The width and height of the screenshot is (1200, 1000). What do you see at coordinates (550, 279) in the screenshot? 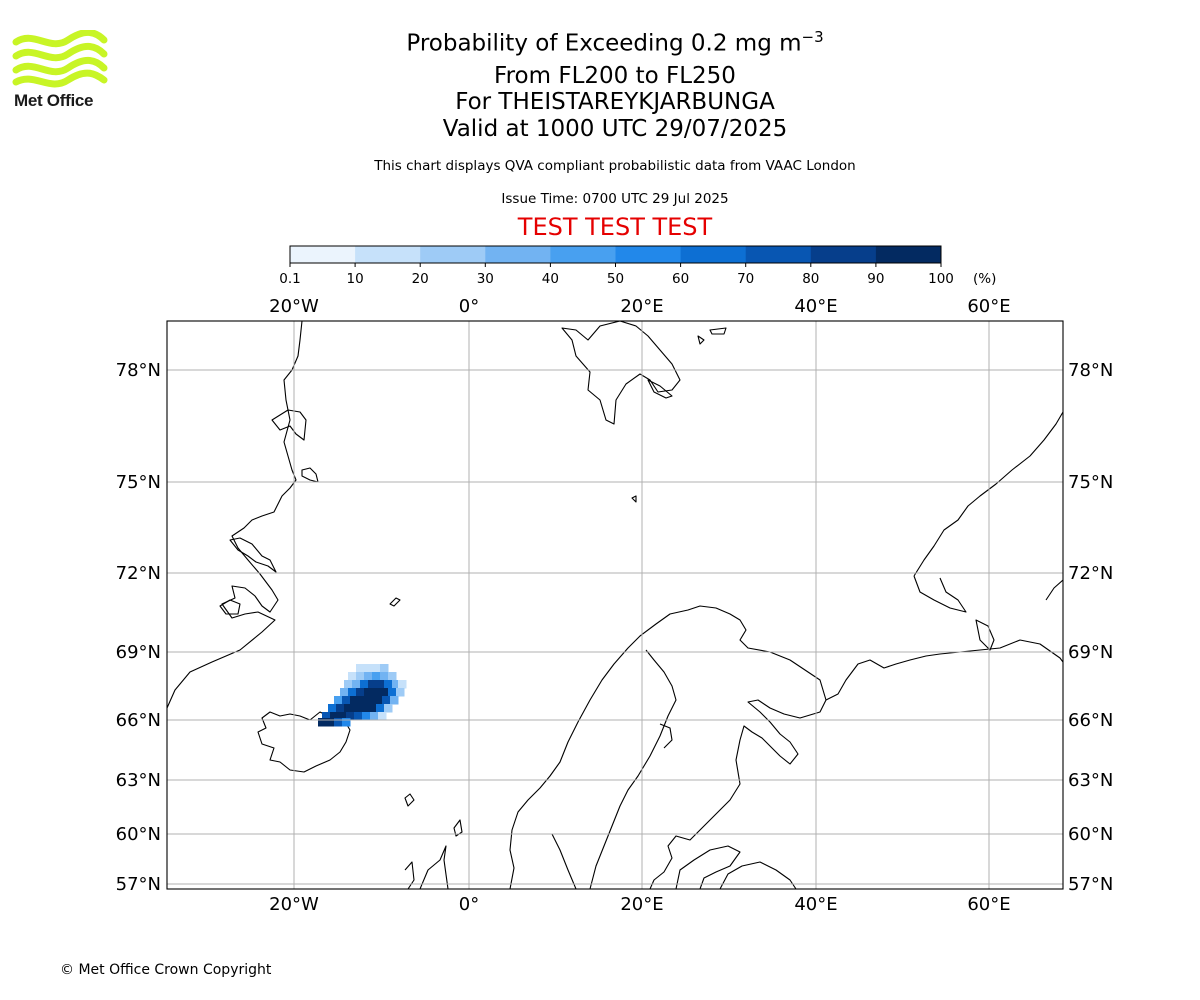
I see `colorbar-tick-label: 40` at bounding box center [550, 279].